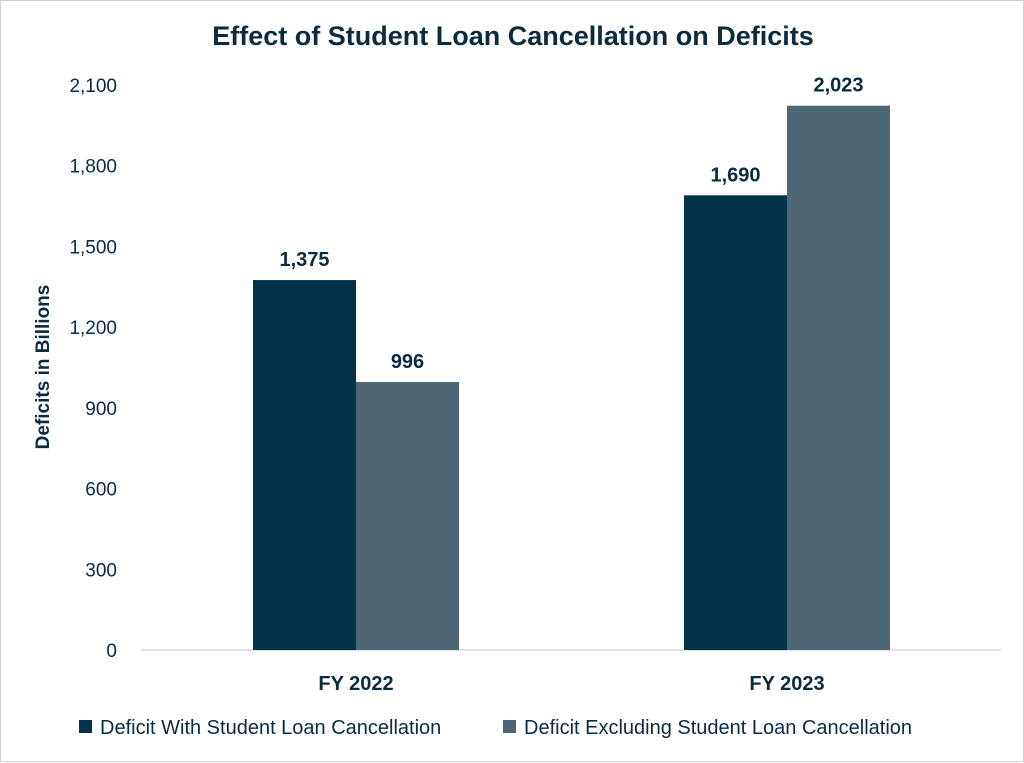 This screenshot has width=1024, height=763. Describe the element at coordinates (93, 86) in the screenshot. I see `y-tick-label: 2,100` at that location.